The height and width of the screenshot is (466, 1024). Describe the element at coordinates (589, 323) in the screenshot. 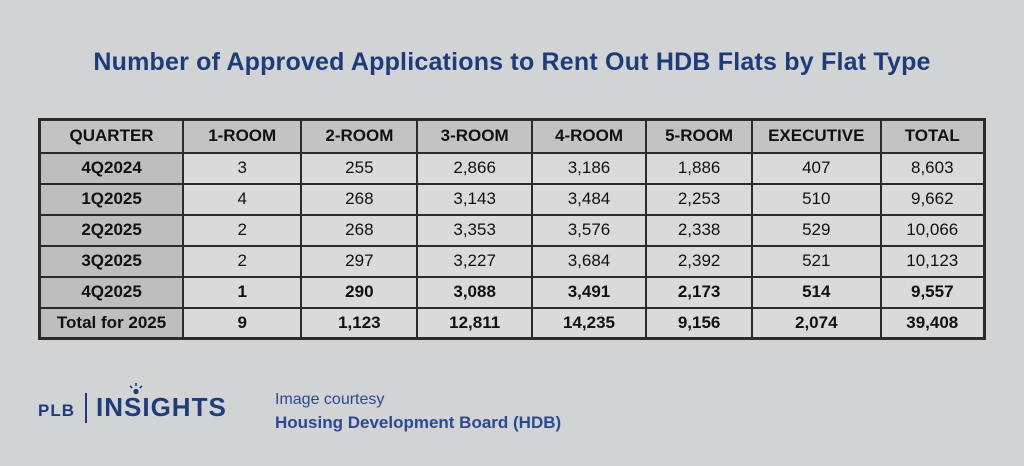

I see `table-cell: 14,235` at that location.